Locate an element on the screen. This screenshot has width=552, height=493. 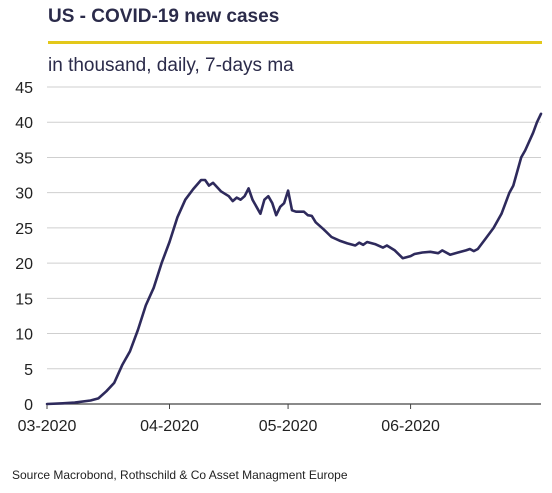
title-accent-rule is located at coordinates (295, 42).